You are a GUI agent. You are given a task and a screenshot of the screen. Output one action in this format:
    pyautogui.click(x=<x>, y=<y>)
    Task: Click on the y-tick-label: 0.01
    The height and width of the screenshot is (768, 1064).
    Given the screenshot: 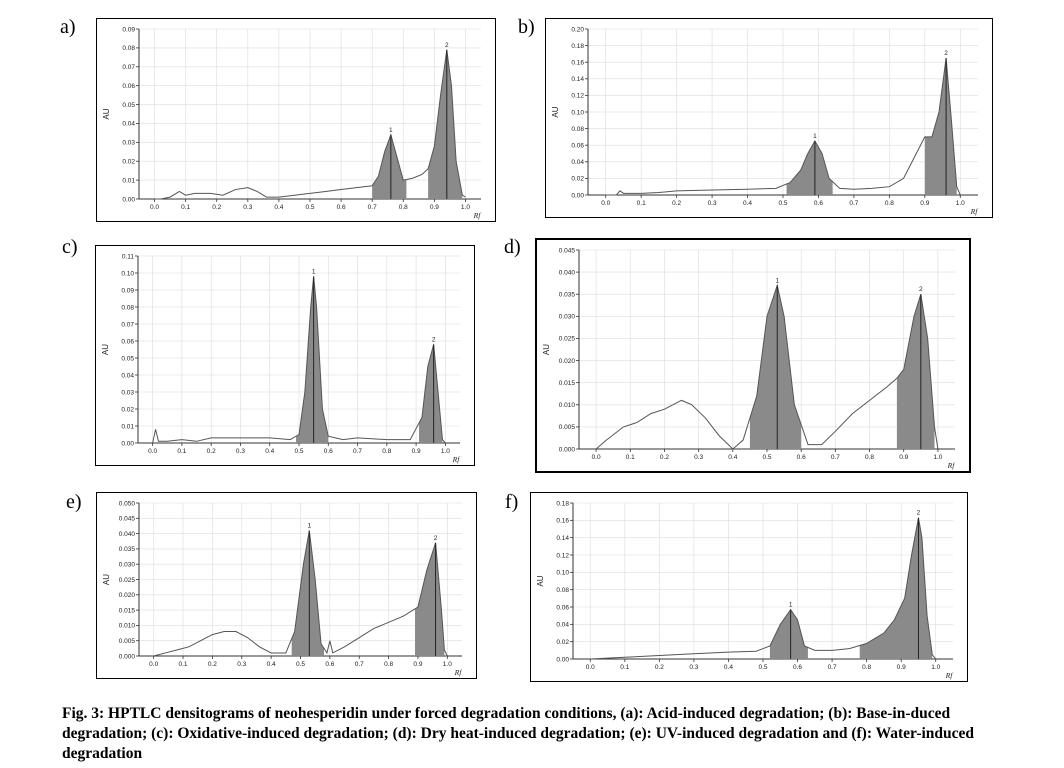 What is the action you would take?
    pyautogui.click(x=127, y=426)
    